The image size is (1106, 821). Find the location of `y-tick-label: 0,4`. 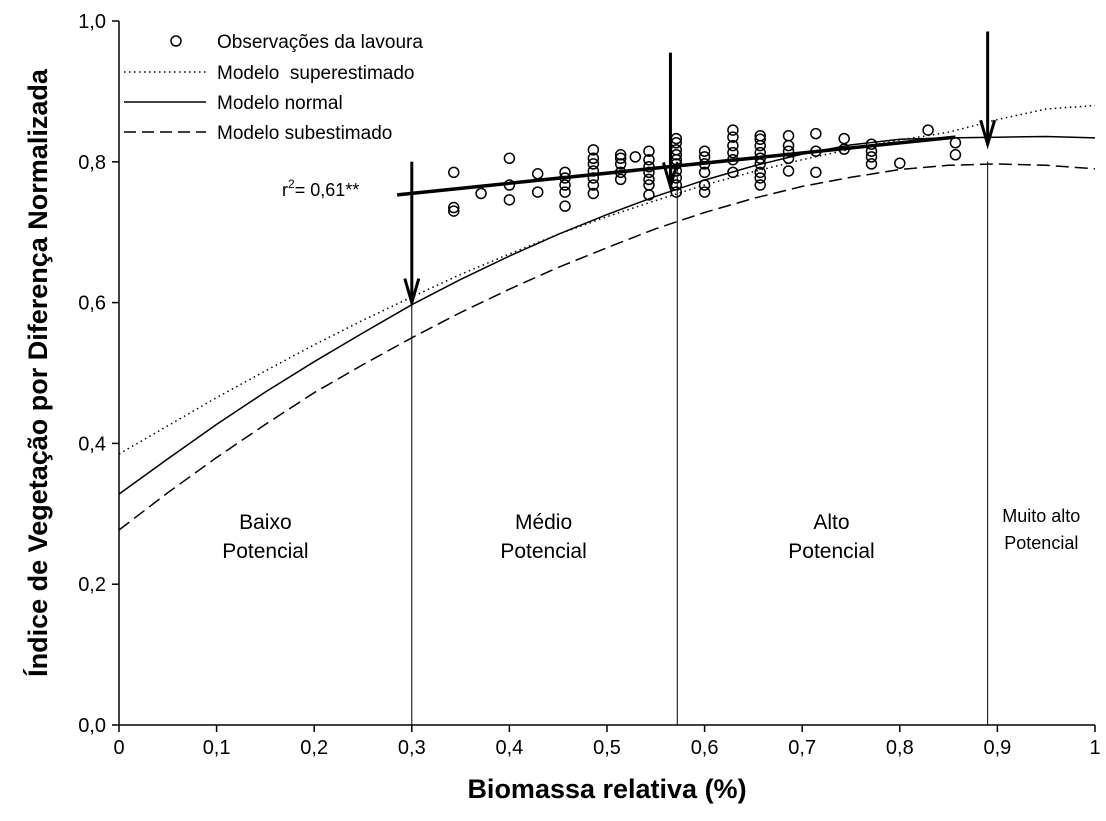

y-tick-label: 0,4 is located at coordinates (92, 444).